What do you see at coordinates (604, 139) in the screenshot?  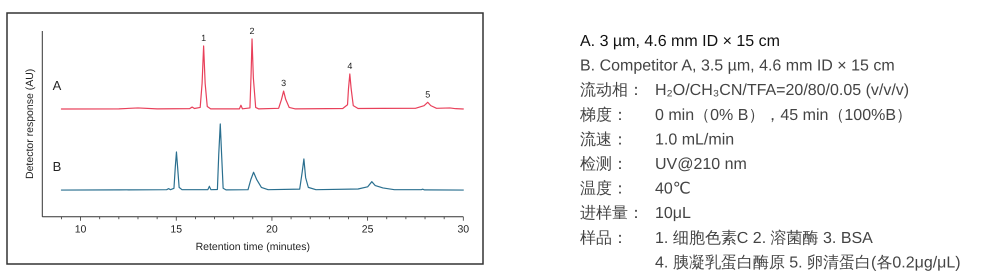 I see `text: 流速：` at bounding box center [604, 139].